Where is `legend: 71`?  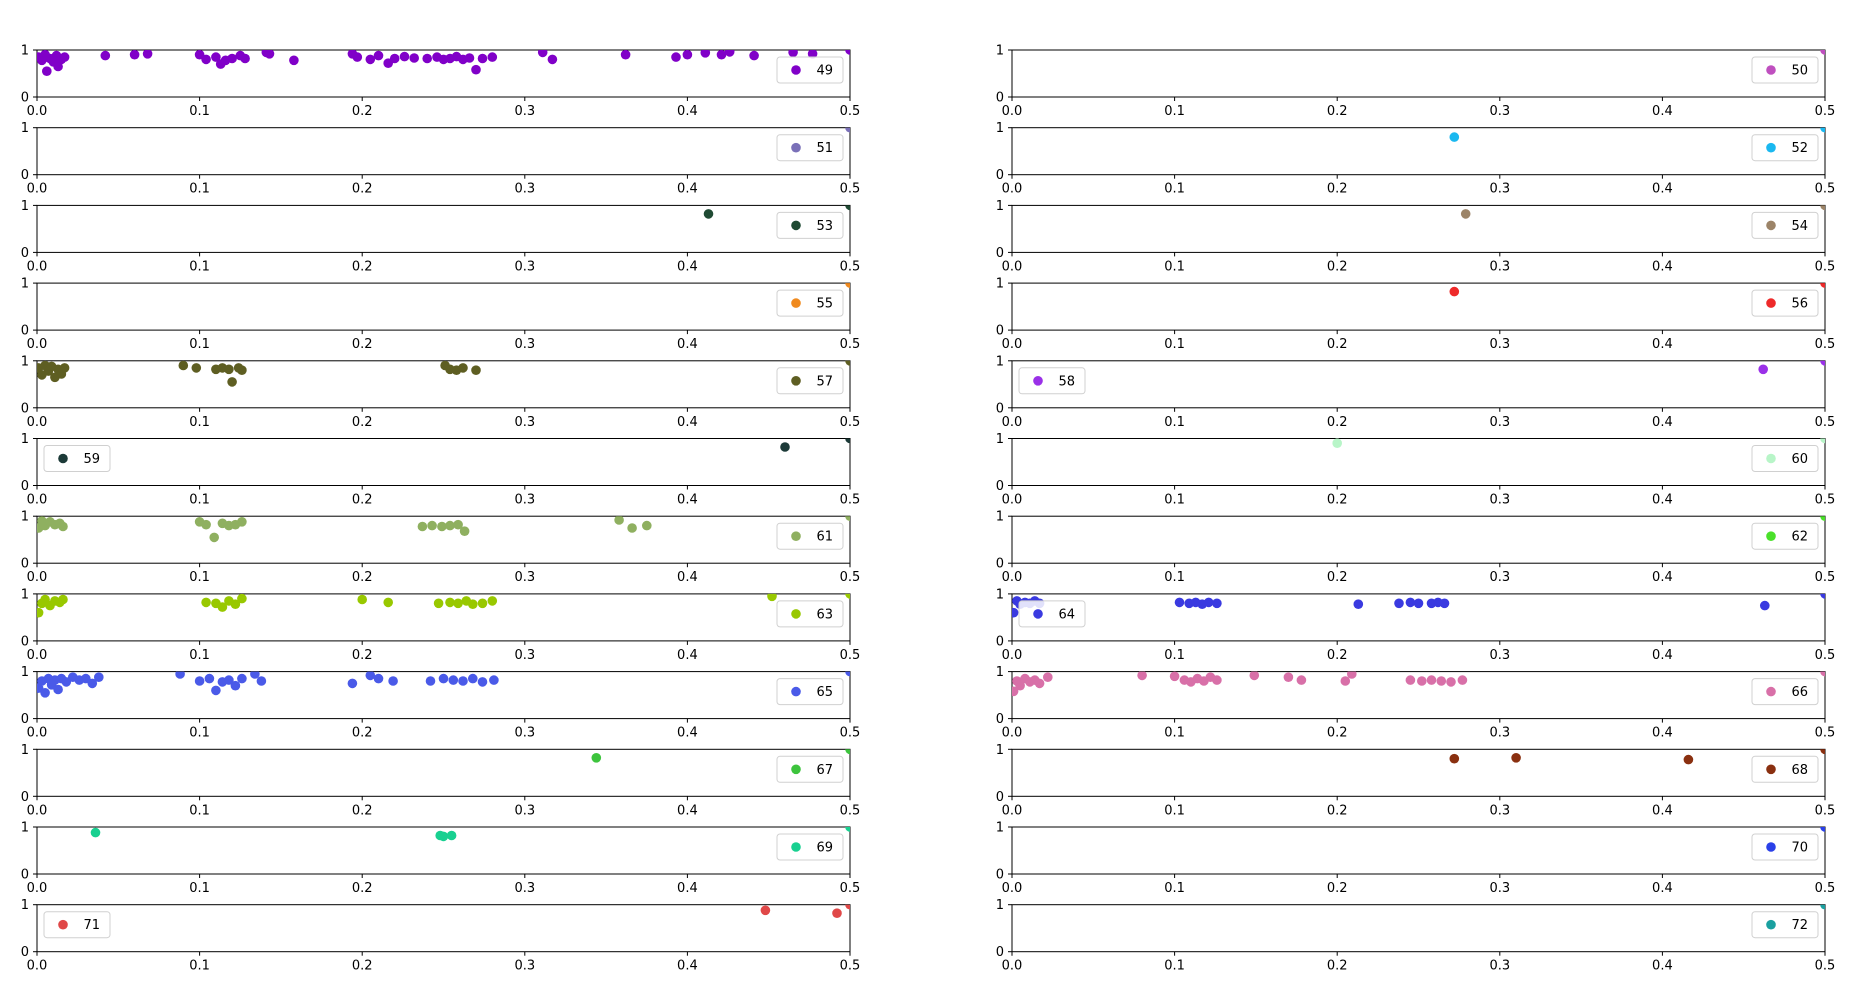
legend: 71 is located at coordinates (77, 925).